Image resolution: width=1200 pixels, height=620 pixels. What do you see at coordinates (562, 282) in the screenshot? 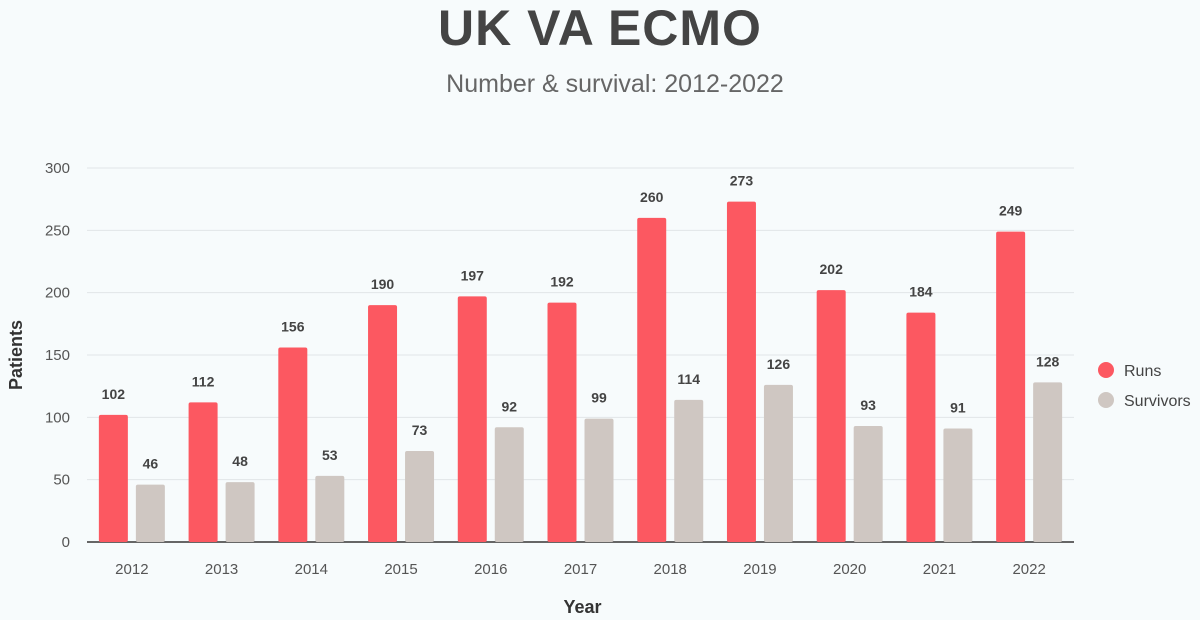
I see `data-label: 192` at bounding box center [562, 282].